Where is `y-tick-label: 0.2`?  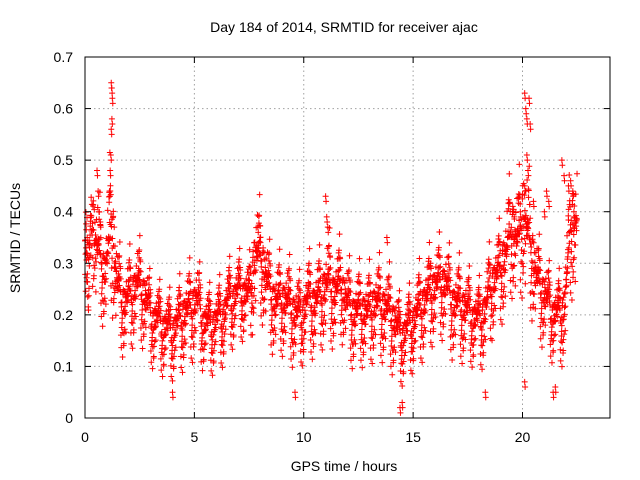 y-tick-label: 0.2 is located at coordinates (64, 315).